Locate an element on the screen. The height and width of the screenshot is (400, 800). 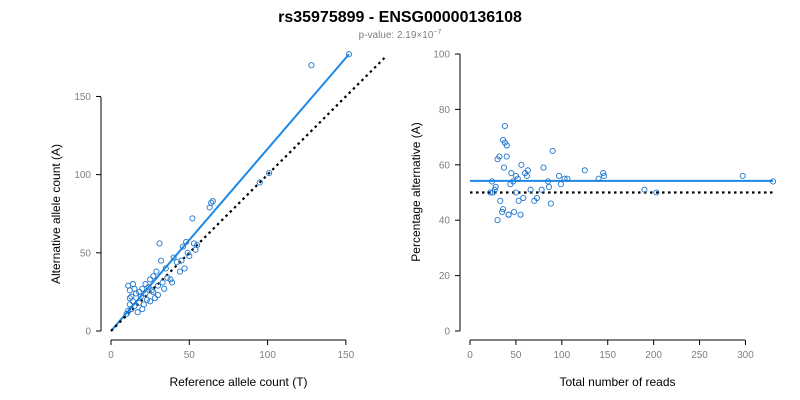
y-axis-title: Alternative allele count (A) is located at coordinates (56, 214).